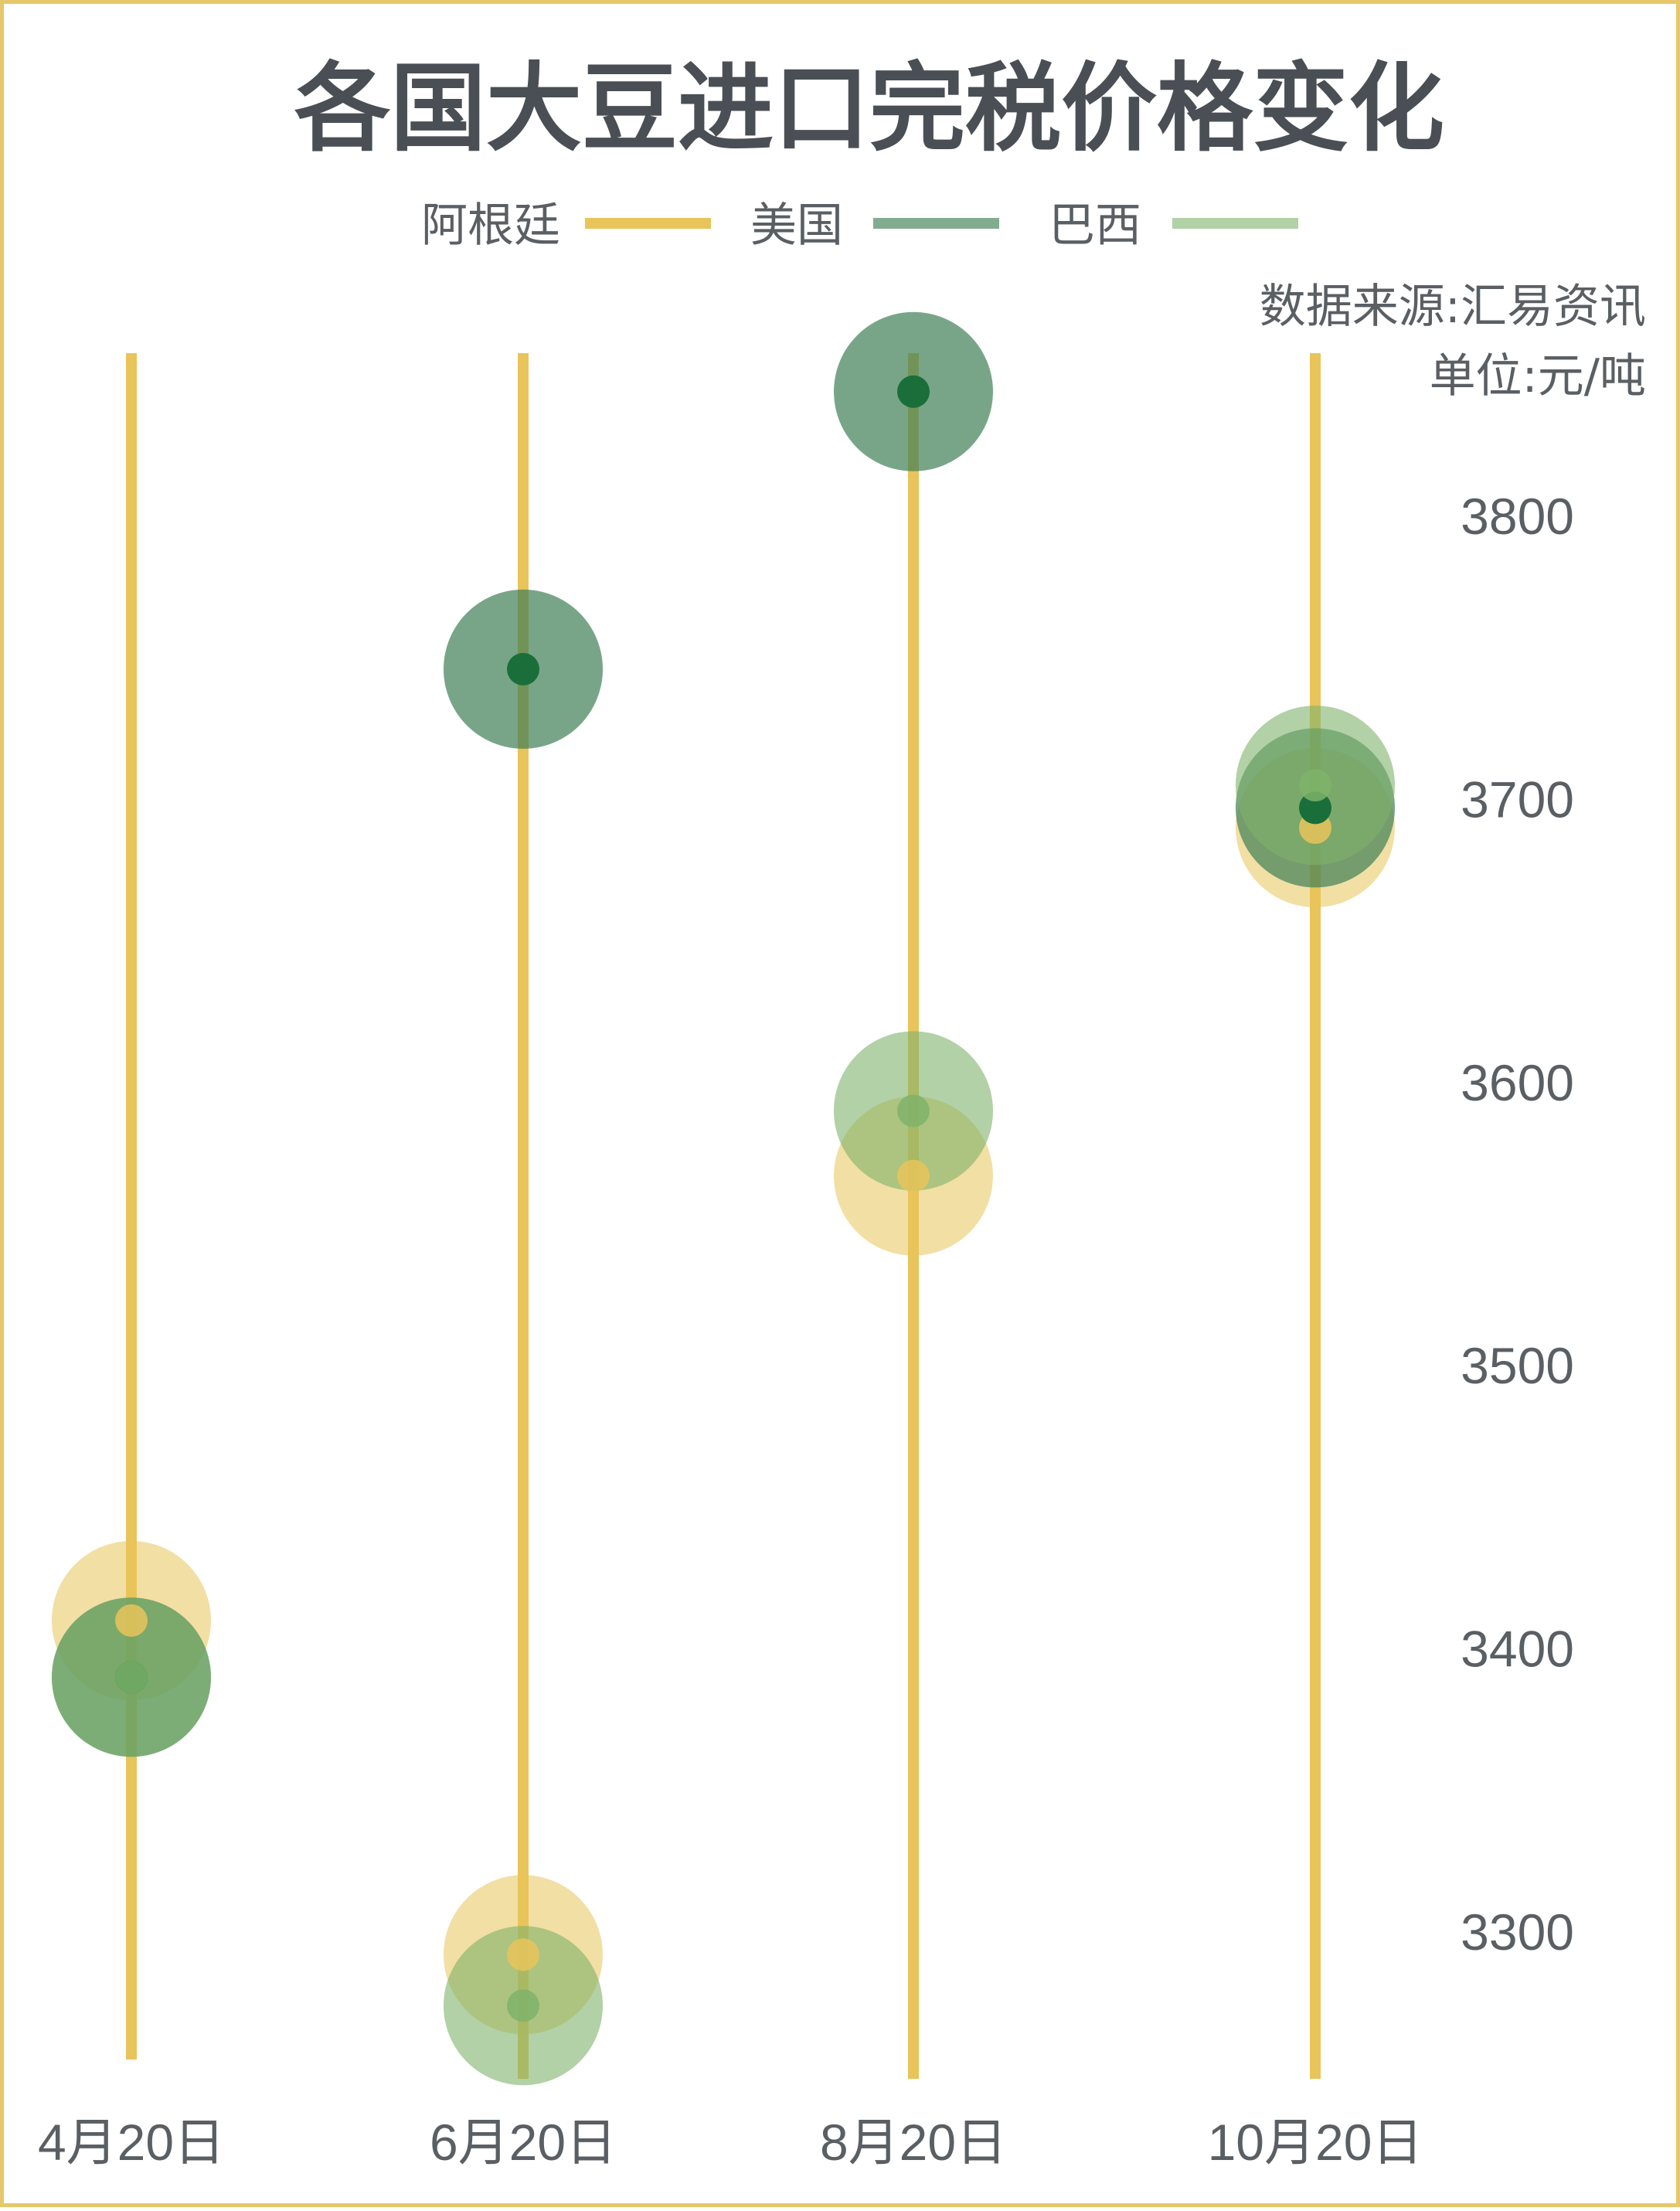 The width and height of the screenshot is (1680, 2211). What do you see at coordinates (1517, 1650) in the screenshot?
I see `y-tick-label-1: 3400` at bounding box center [1517, 1650].